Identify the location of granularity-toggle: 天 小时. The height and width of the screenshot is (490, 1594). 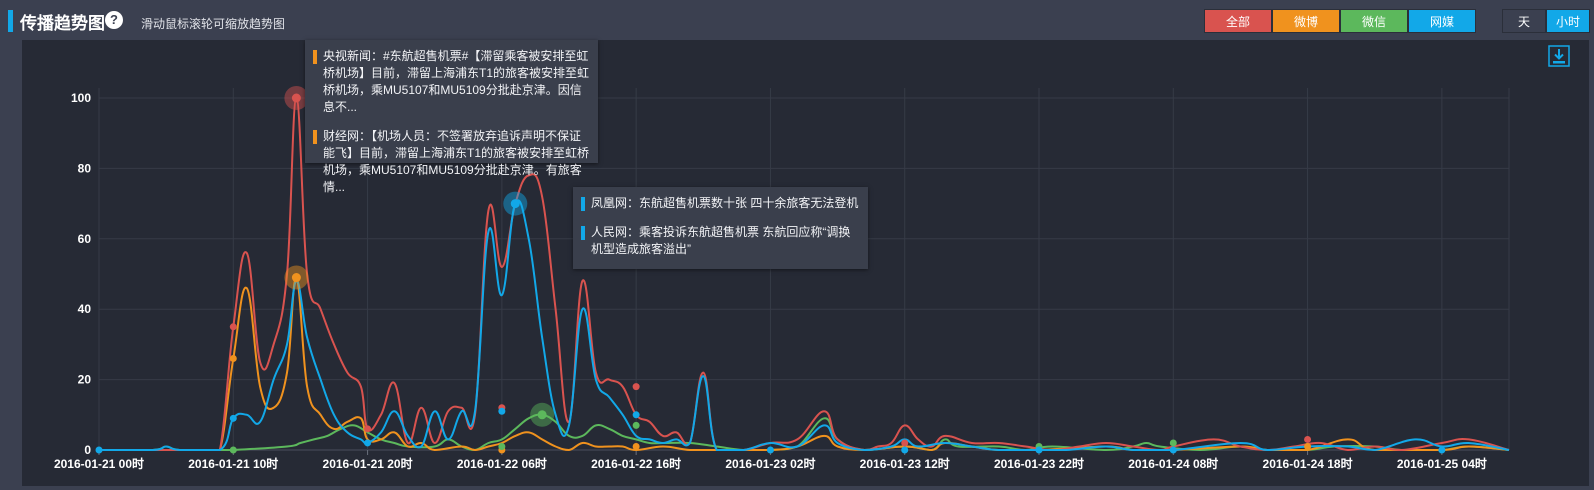
(1546, 21).